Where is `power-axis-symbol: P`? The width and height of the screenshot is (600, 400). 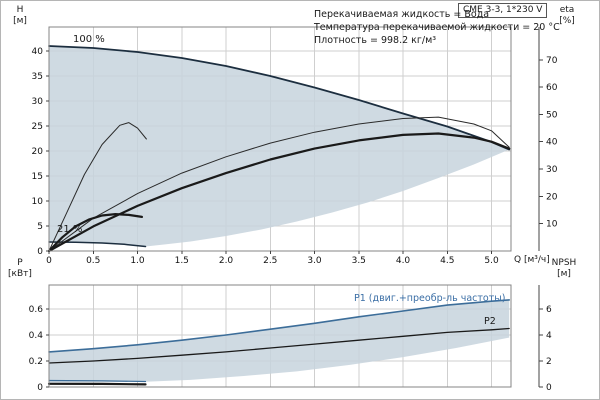 power-axis-symbol: P is located at coordinates (20, 263).